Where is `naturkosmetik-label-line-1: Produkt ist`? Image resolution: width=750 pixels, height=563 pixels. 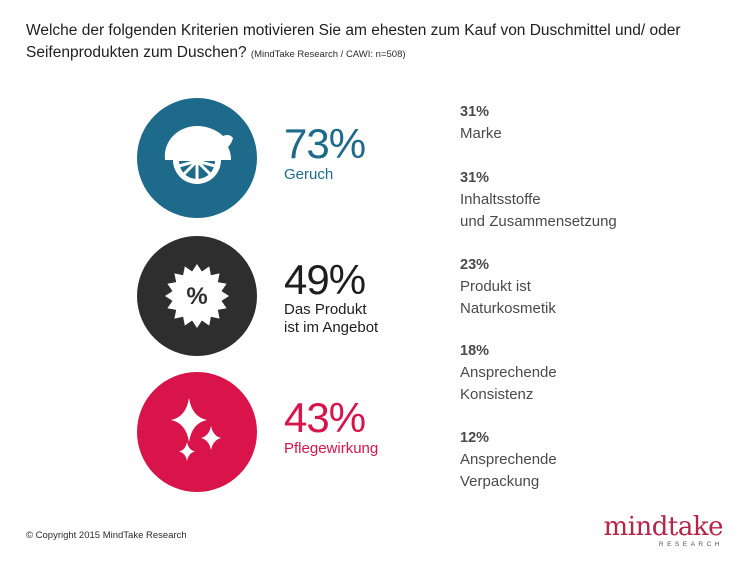 naturkosmetik-label-line-1: Produkt ist is located at coordinates (495, 286).